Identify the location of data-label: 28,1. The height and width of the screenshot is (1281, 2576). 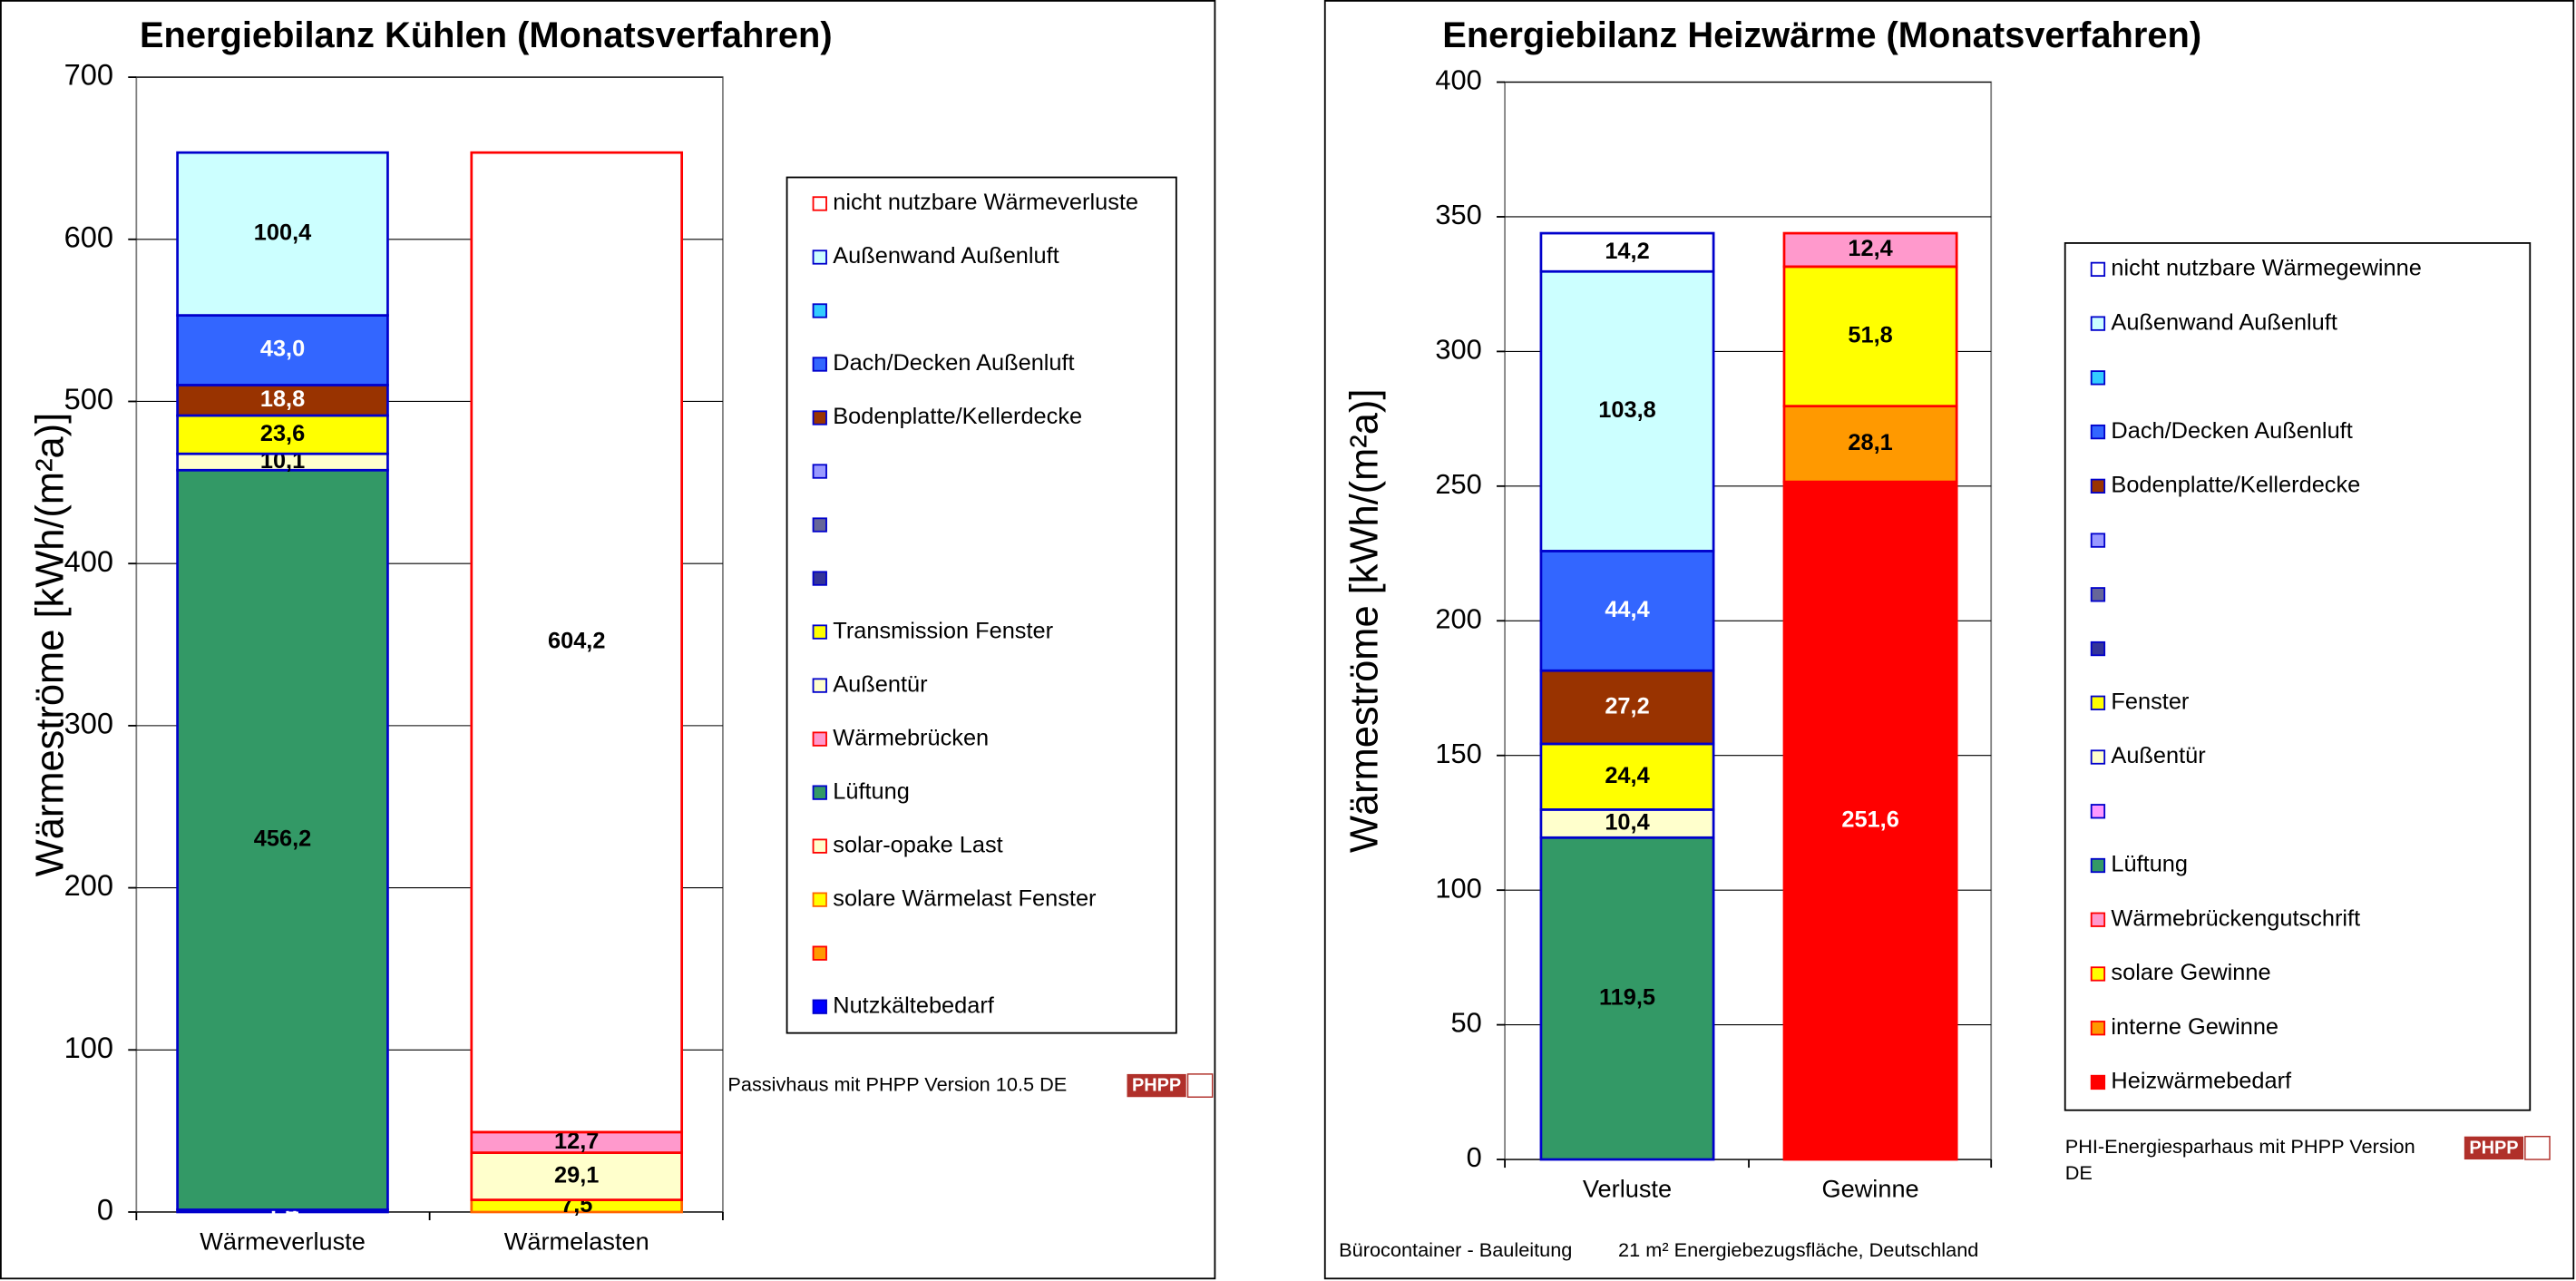
(1870, 442).